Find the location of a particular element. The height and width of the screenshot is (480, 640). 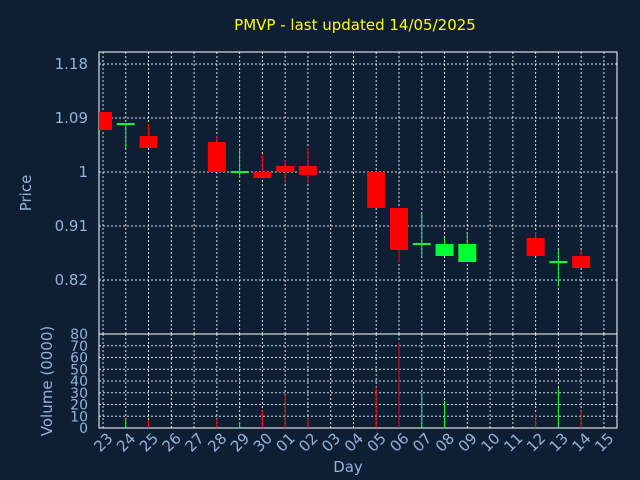

price-tick-label: 1 is located at coordinates (83, 172).